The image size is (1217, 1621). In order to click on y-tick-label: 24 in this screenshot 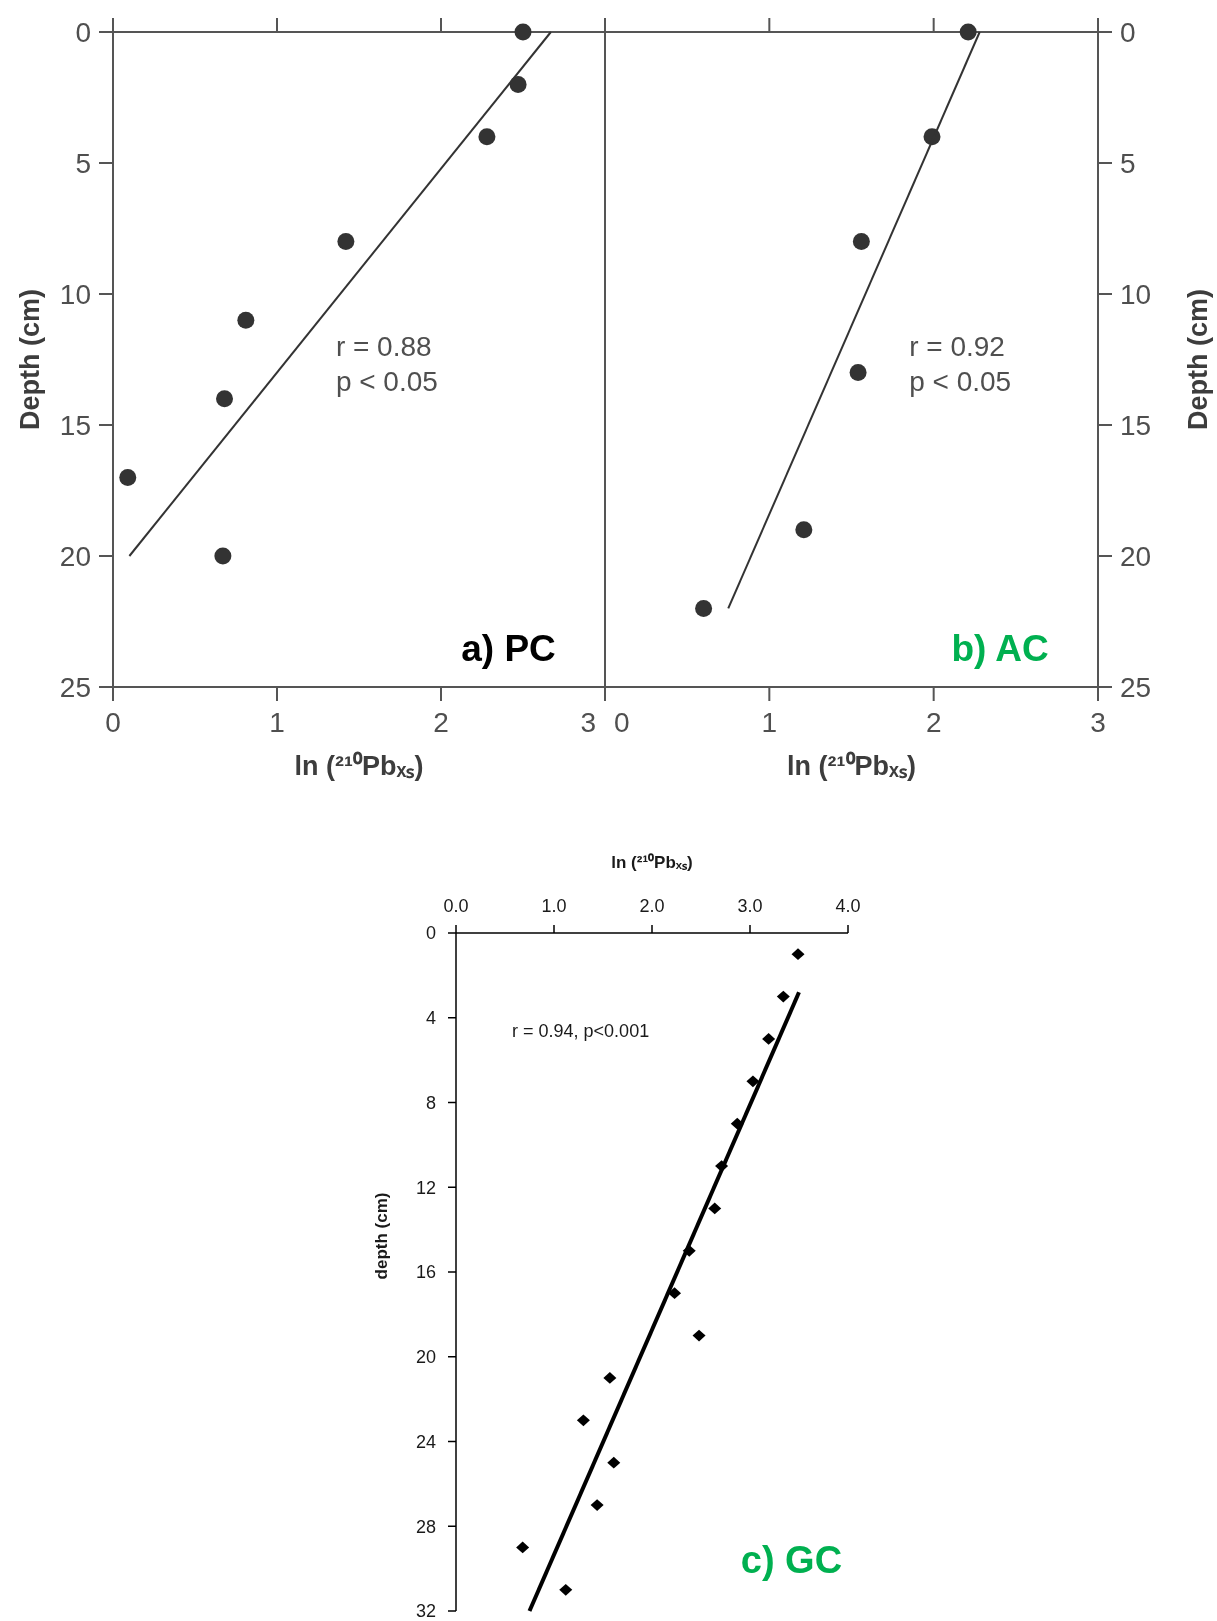, I will do `click(425, 1441)`.